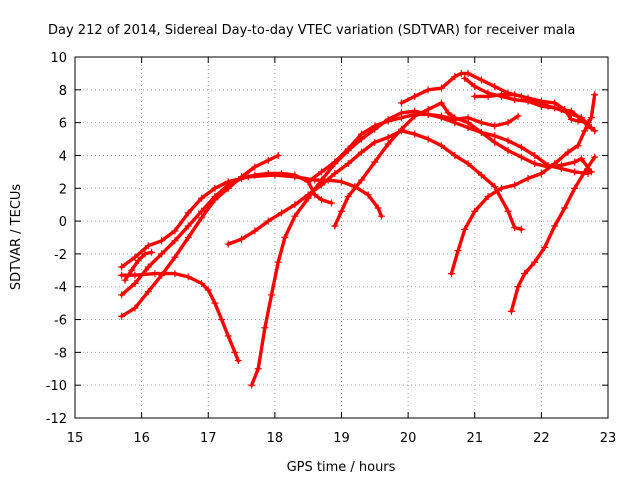 The height and width of the screenshot is (480, 640). I want to click on y-tick-label: -8, so click(60, 353).